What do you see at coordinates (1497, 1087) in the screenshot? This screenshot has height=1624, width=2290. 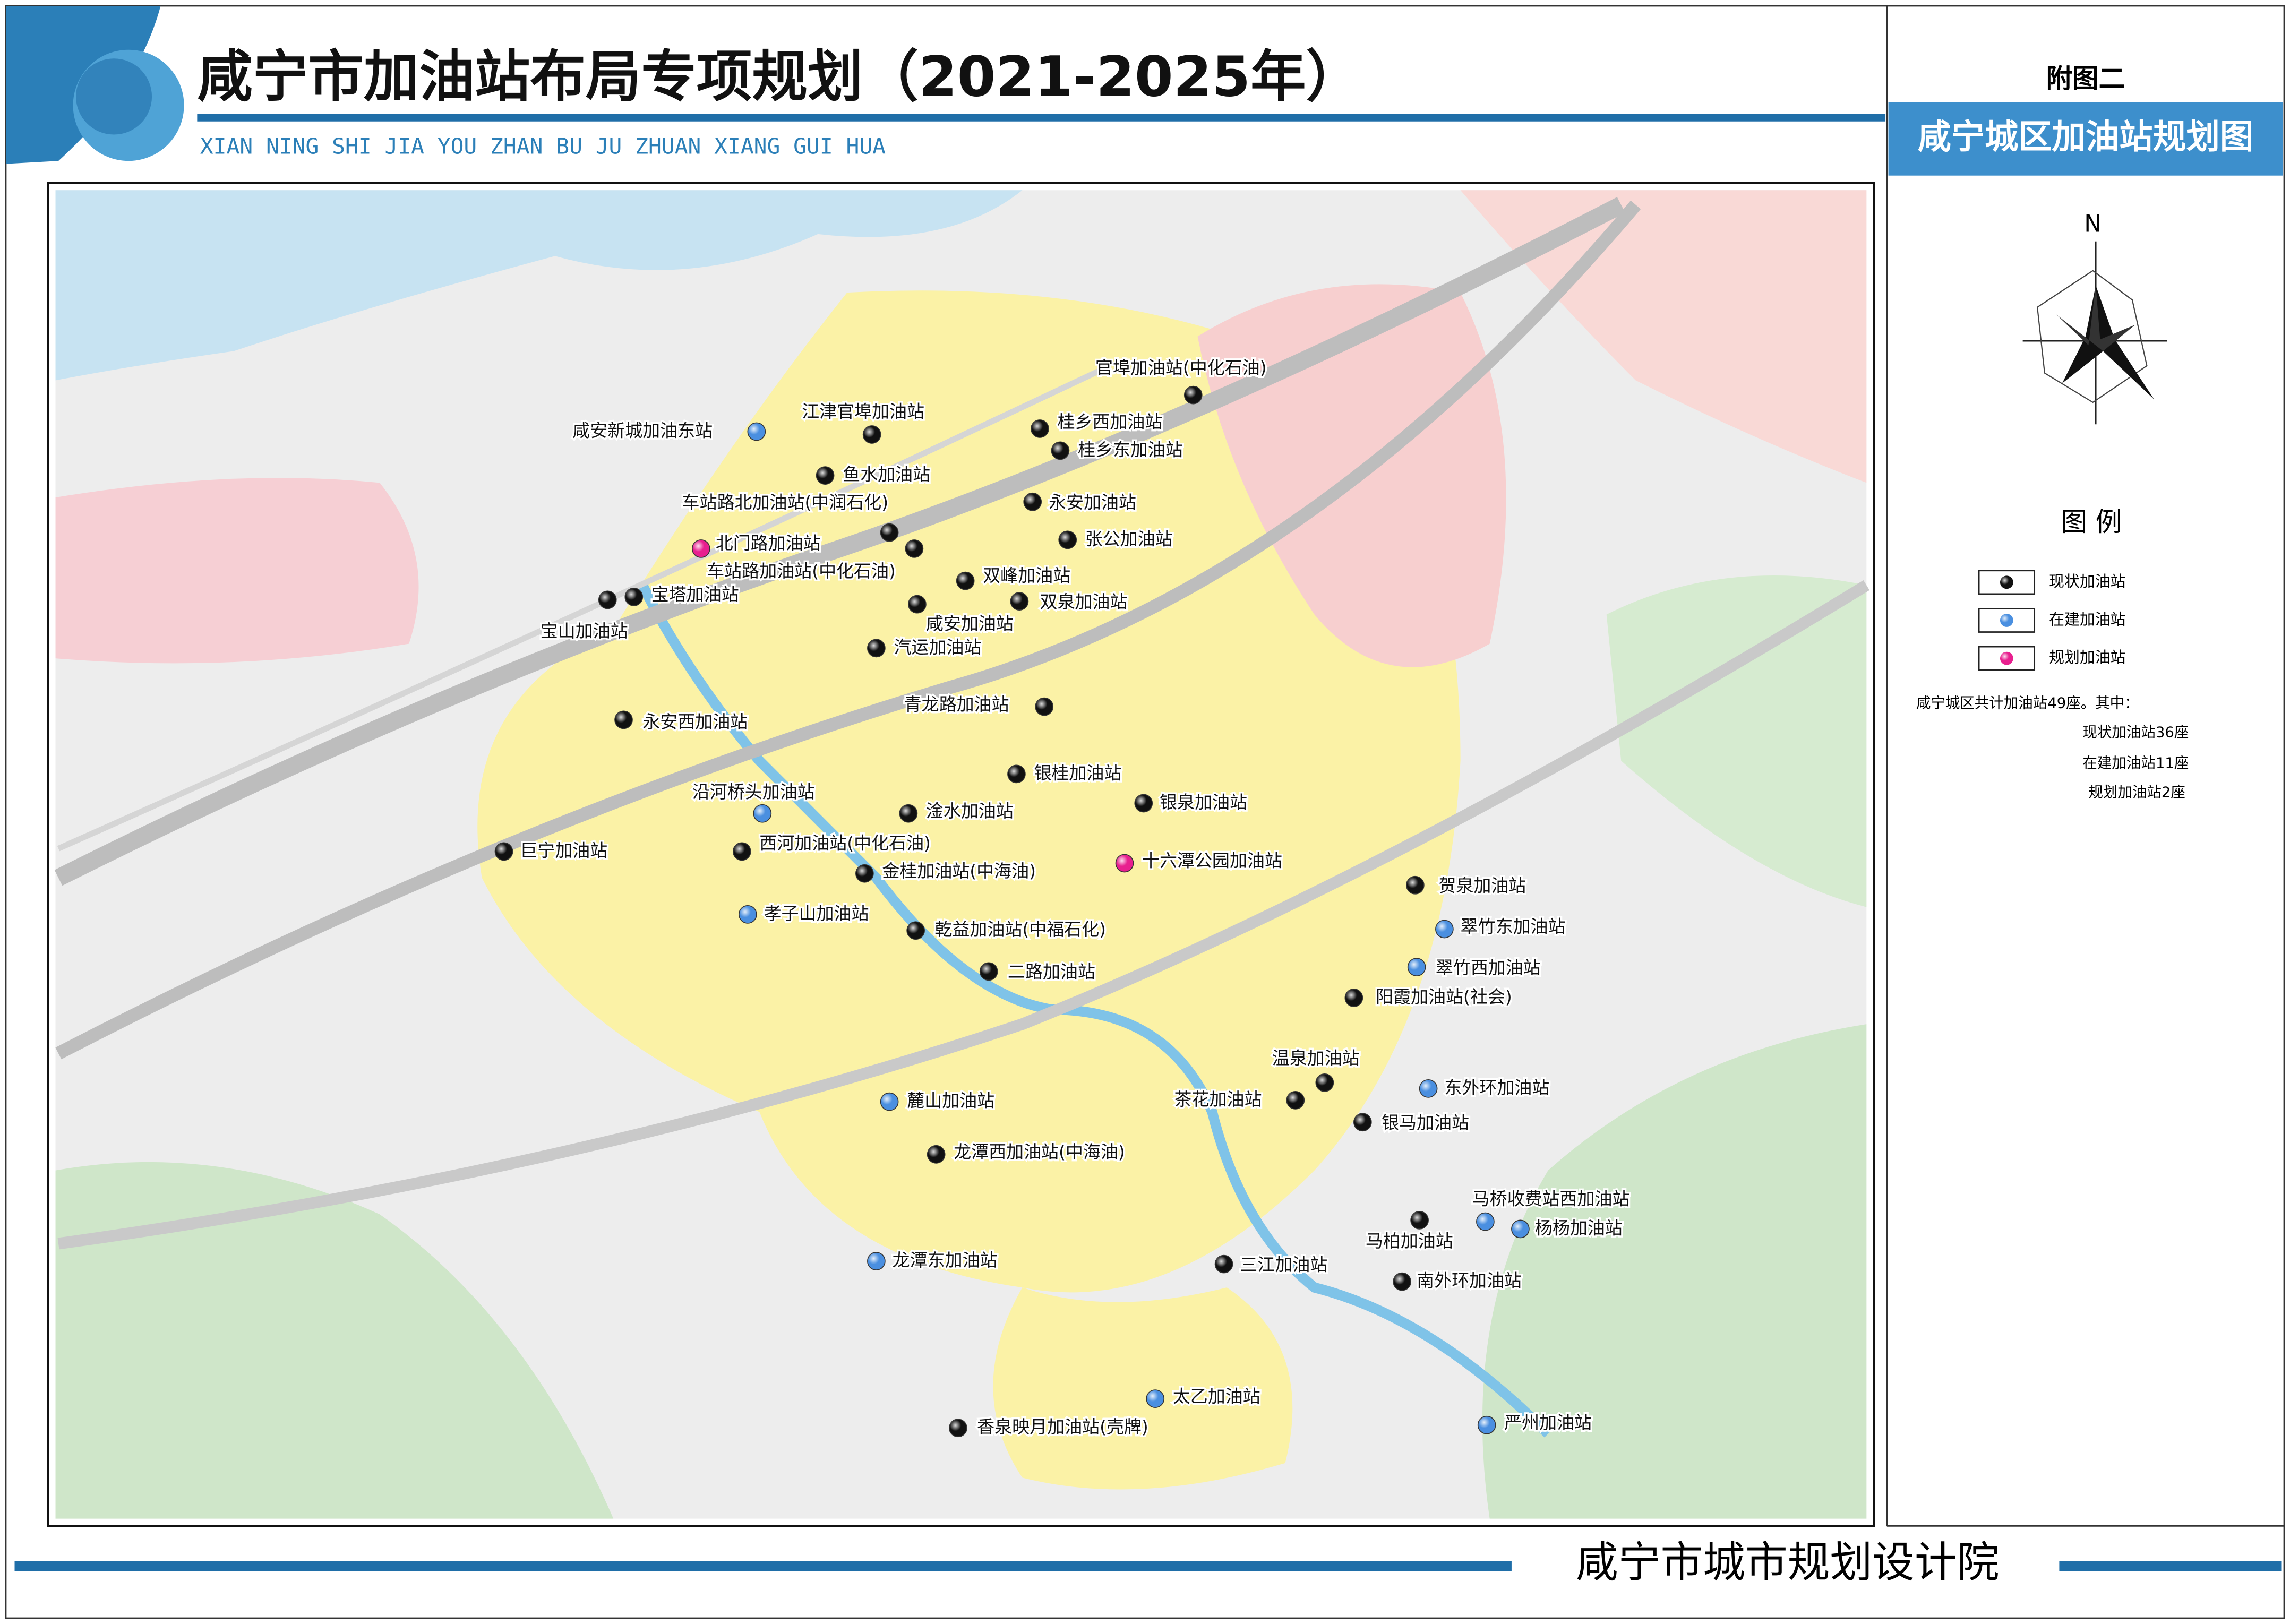 I see `station-label: 东外环加油站` at bounding box center [1497, 1087].